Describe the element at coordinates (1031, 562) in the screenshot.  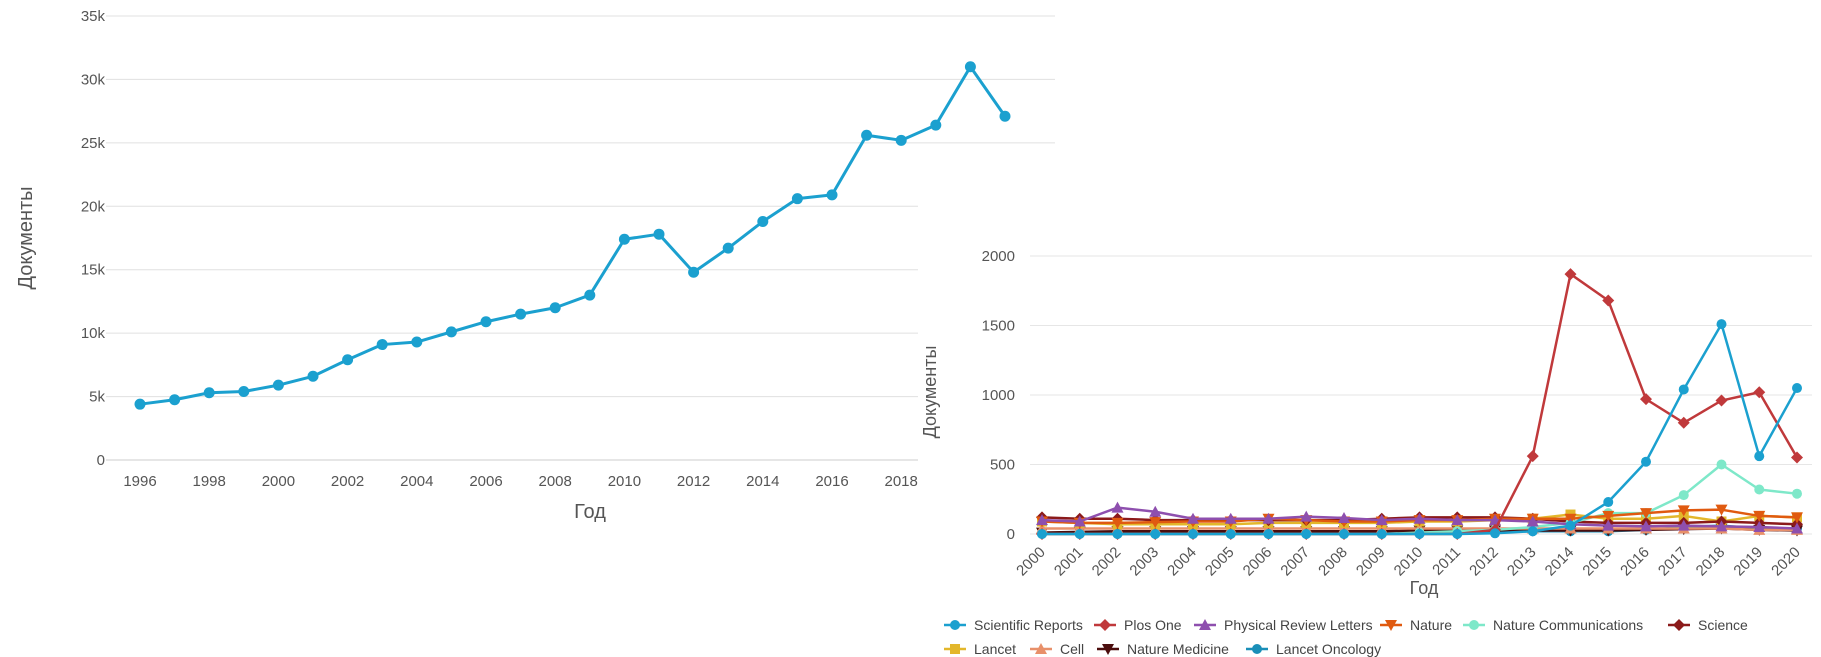
I see `x-tick-label: 2000` at that location.